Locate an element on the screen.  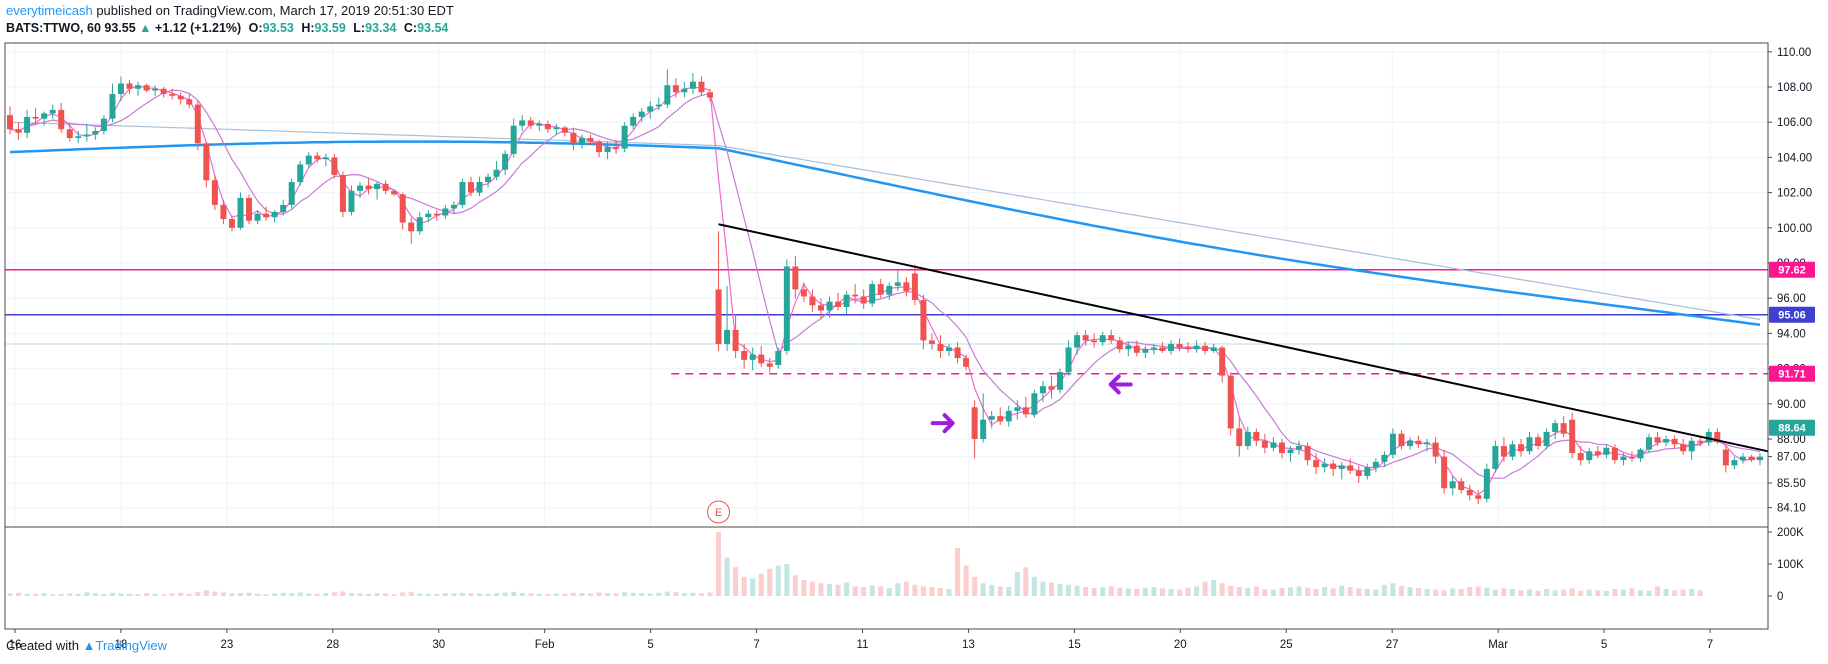
high-value: 93.59 is located at coordinates (330, 28).